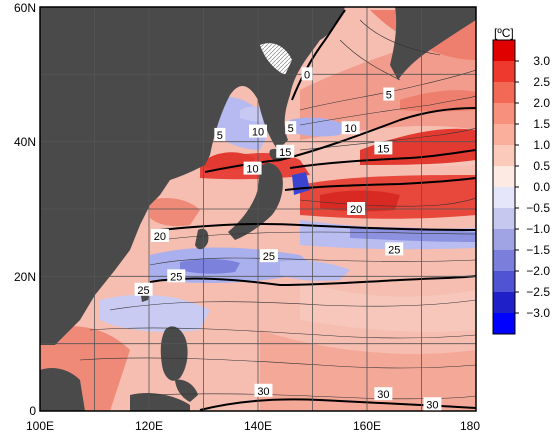  Describe the element at coordinates (255, 201) in the screenshot. I see `japan-honshu` at that location.